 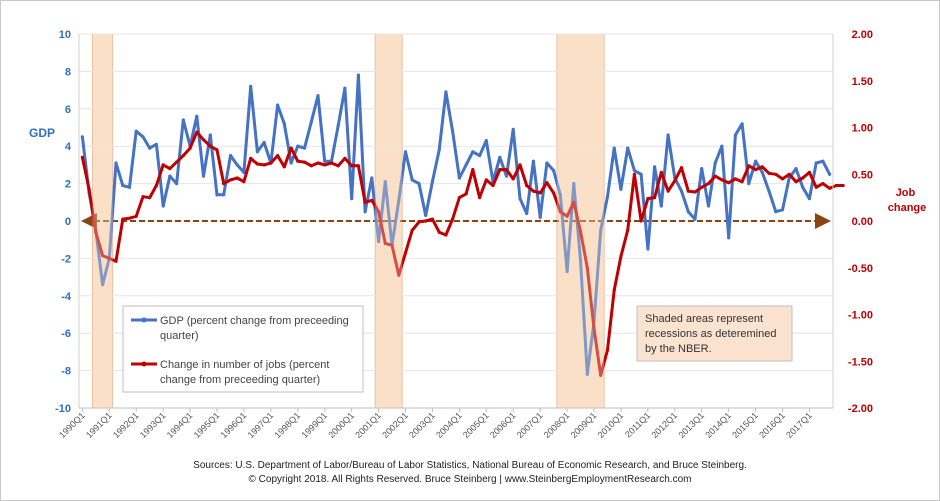 What do you see at coordinates (710, 334) in the screenshot?
I see `note-line-2: recessions as deteremined` at bounding box center [710, 334].